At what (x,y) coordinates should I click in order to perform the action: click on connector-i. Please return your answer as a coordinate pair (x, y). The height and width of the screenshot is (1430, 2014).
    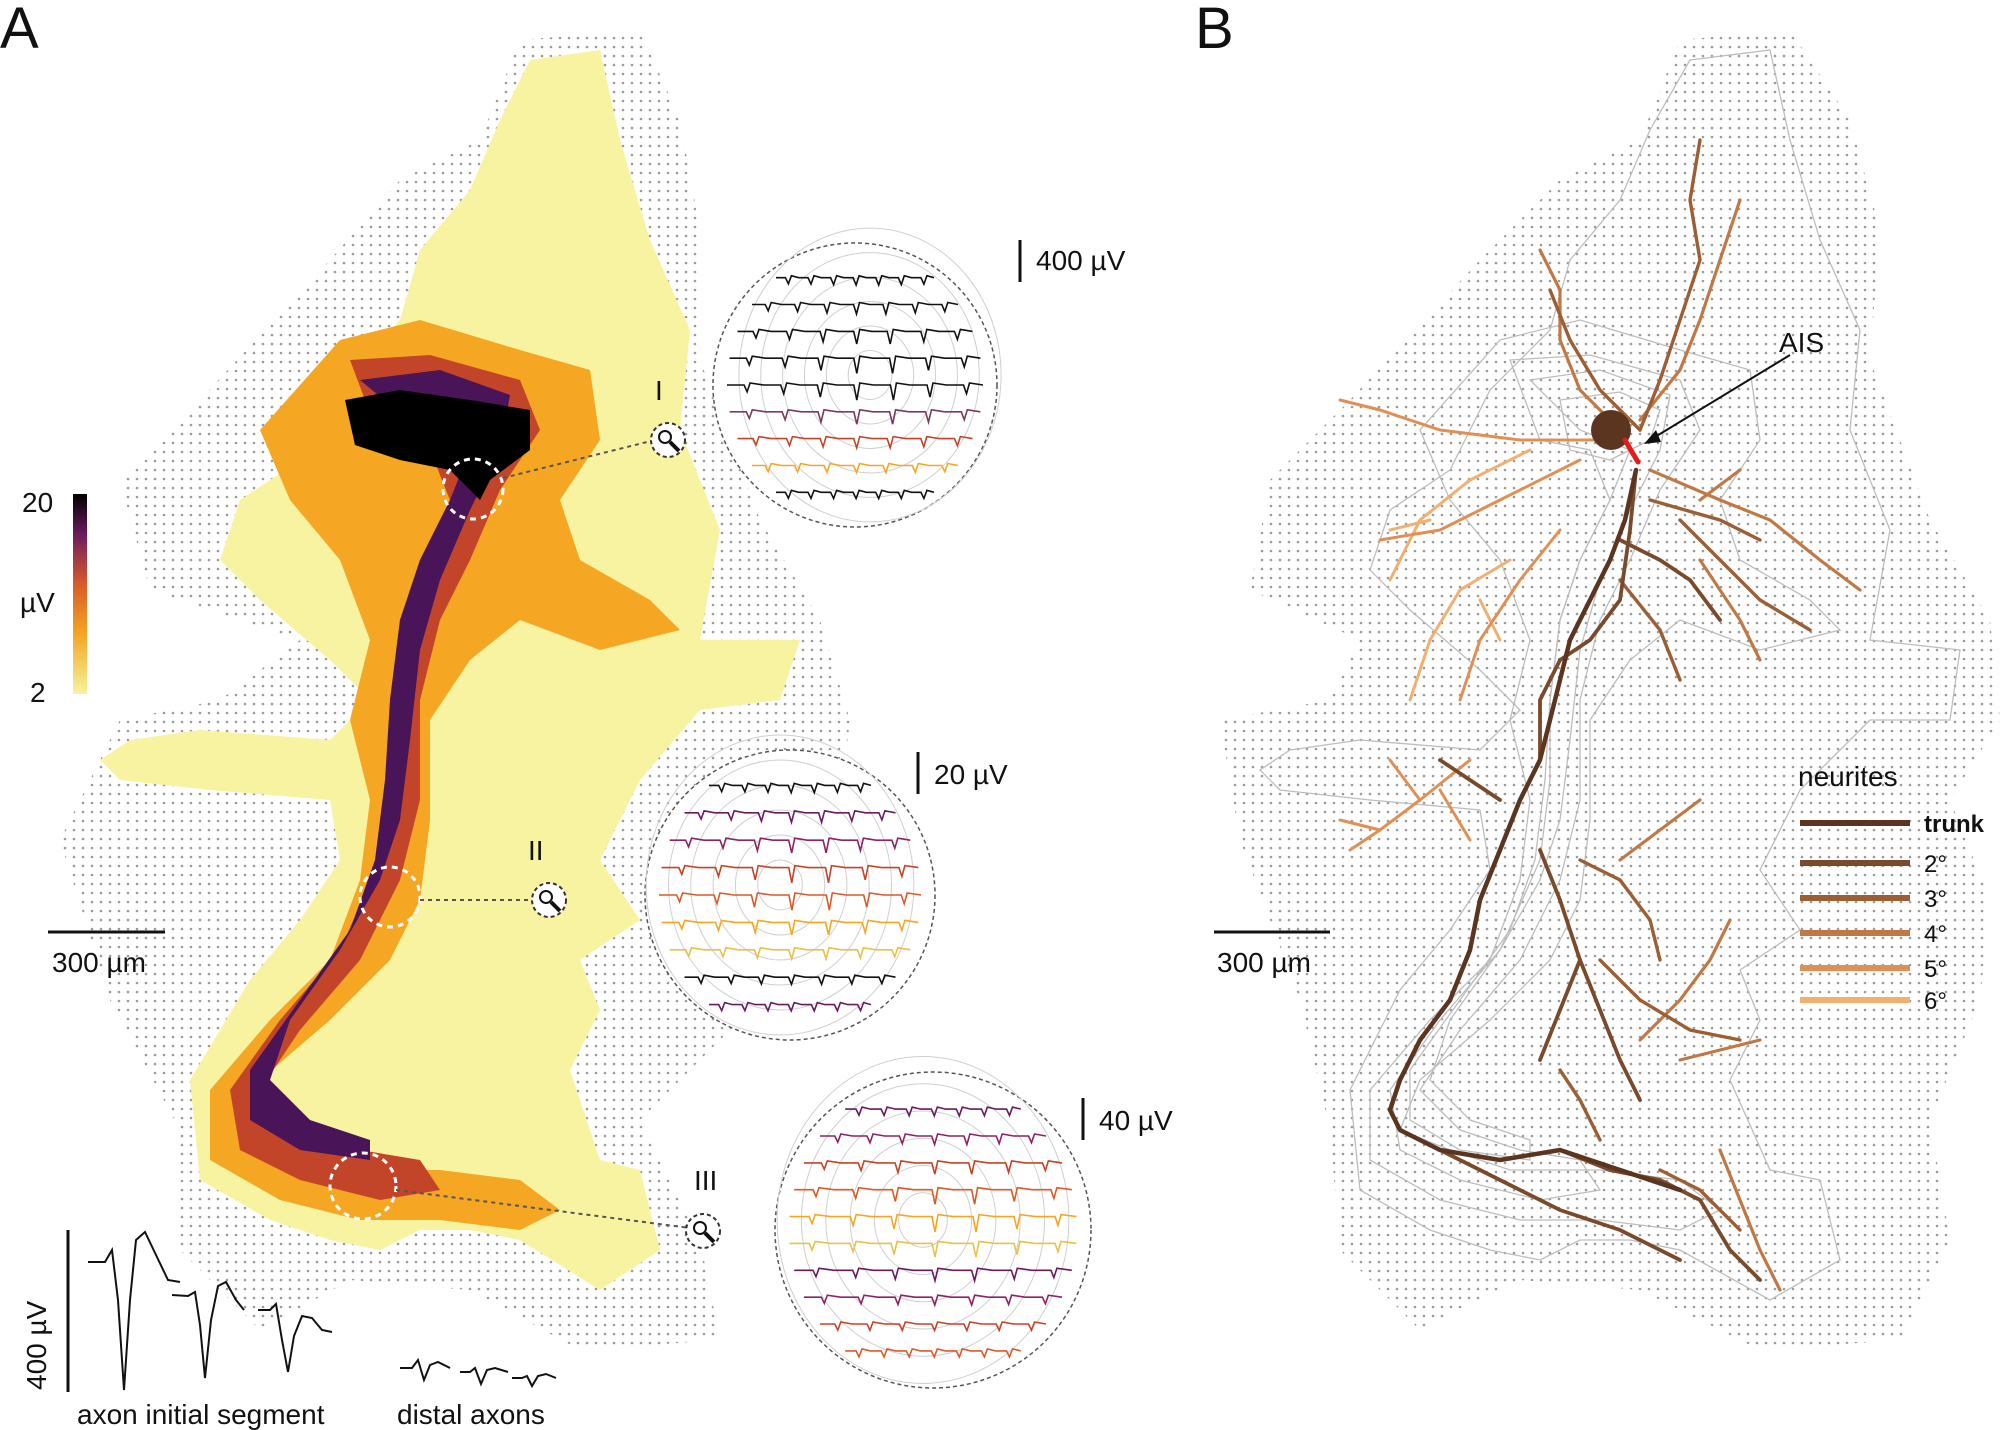
    Looking at the image, I should click on (579, 459).